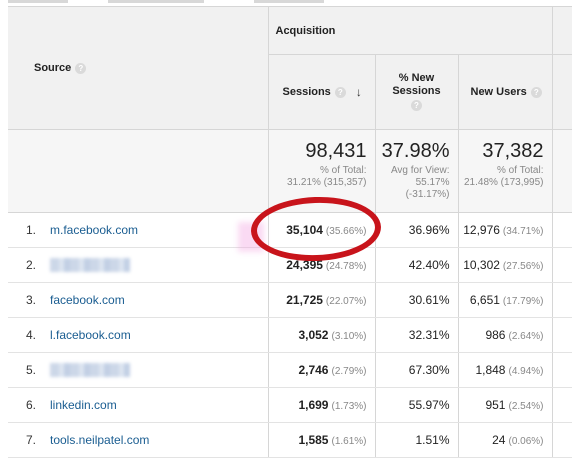 This screenshot has height=464, width=572. Describe the element at coordinates (31, 264) in the screenshot. I see `row-index: 2.` at that location.